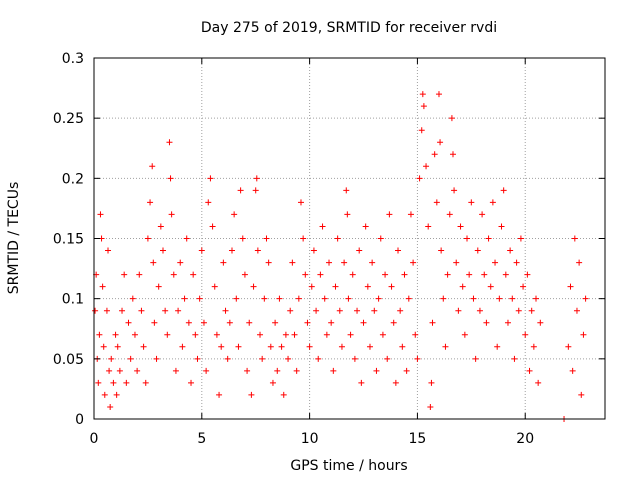 This screenshot has width=640, height=480. I want to click on y-tick-label: 0.3, so click(73, 59).